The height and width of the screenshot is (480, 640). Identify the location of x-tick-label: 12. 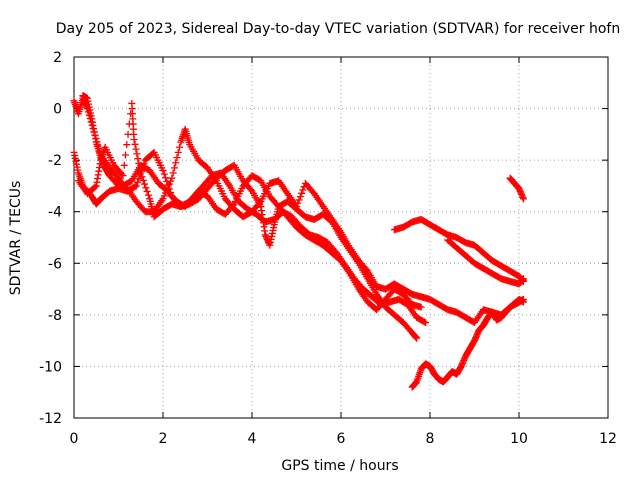
(608, 439).